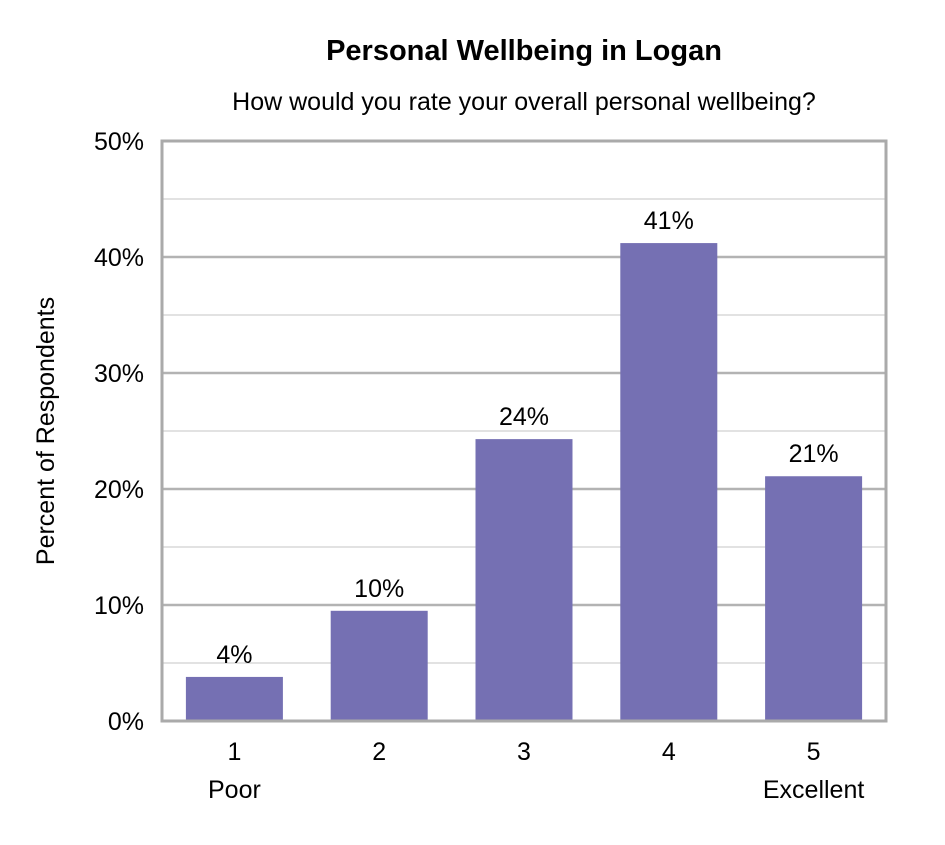 The height and width of the screenshot is (845, 945). Describe the element at coordinates (524, 417) in the screenshot. I see `data-label: 24%` at that location.